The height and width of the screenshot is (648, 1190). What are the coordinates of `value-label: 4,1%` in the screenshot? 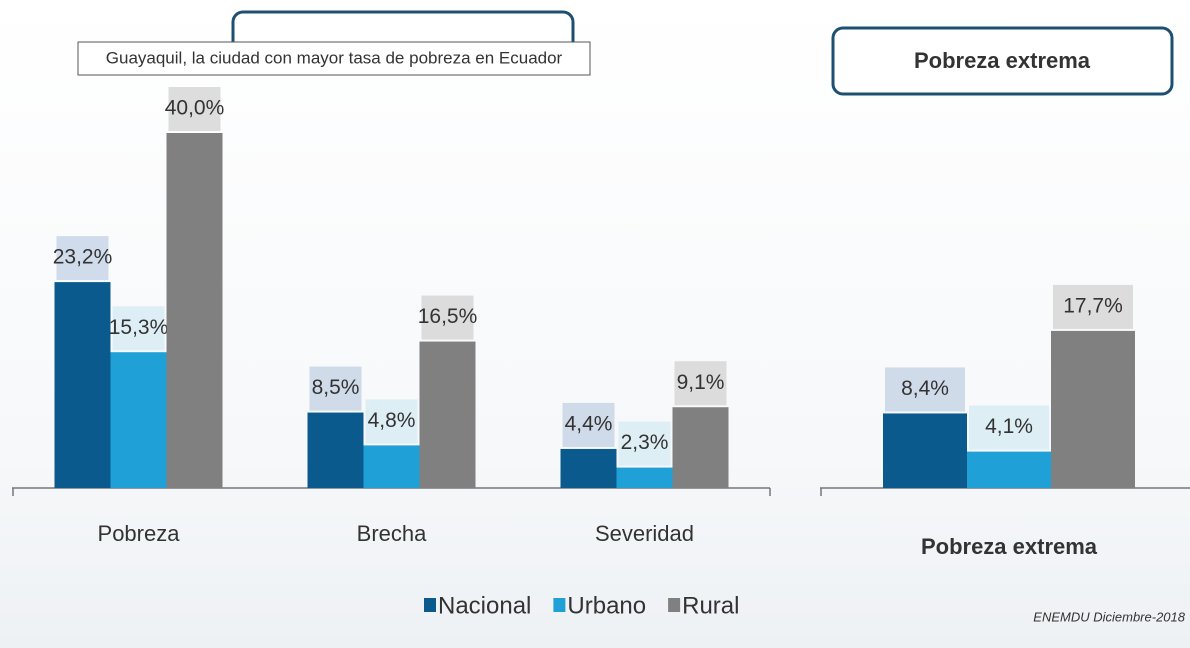 It's located at (1009, 426).